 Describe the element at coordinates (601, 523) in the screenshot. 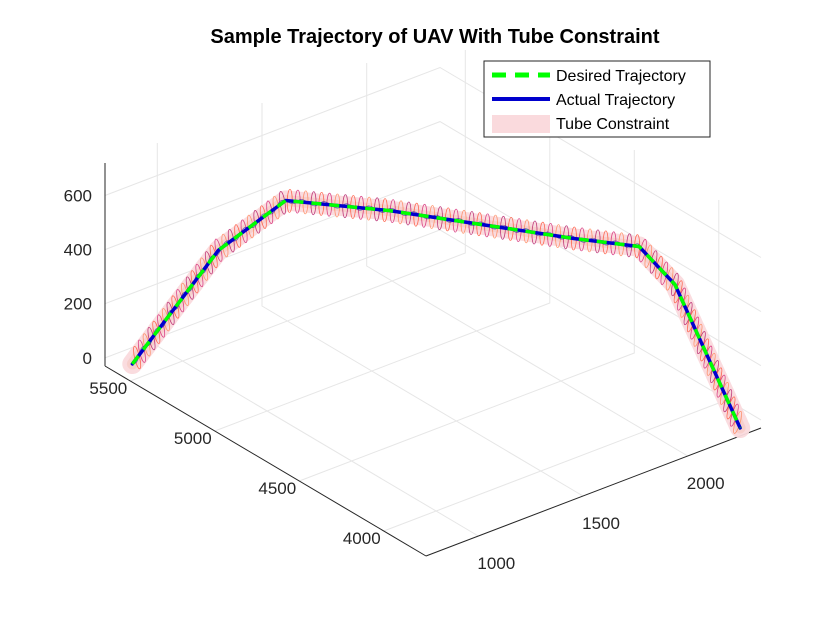

I see `x-tick-label: 1500` at that location.